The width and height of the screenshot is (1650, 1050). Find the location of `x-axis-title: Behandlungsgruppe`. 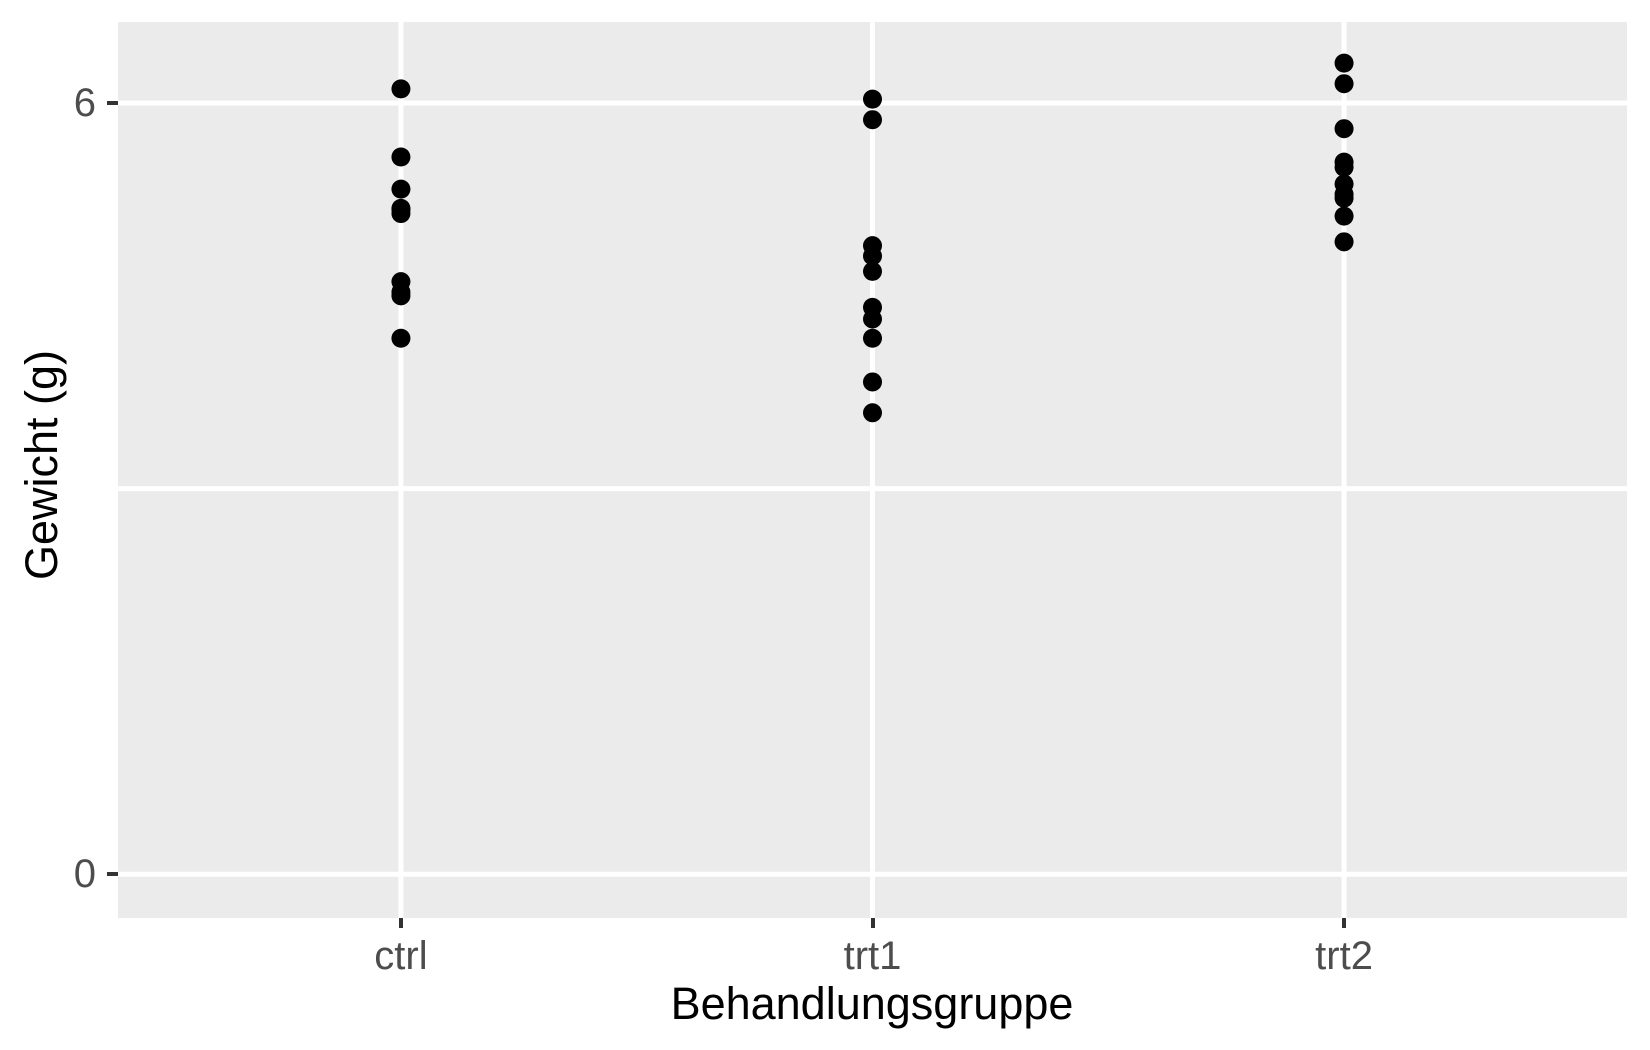

x-axis-title: Behandlungsgruppe is located at coordinates (872, 1003).